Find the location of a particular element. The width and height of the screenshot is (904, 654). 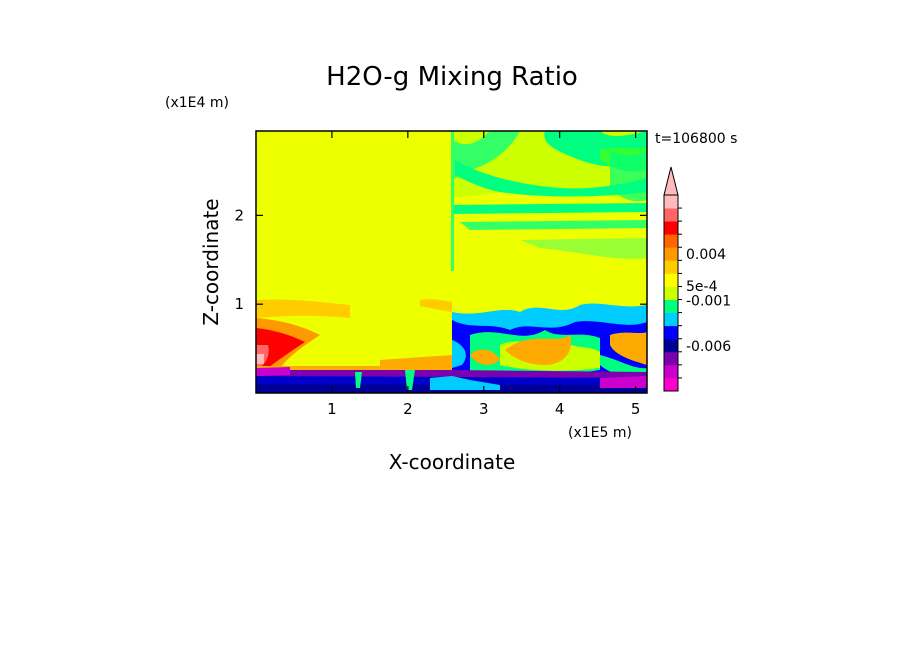

x-tick-label: 1 is located at coordinates (332, 409).